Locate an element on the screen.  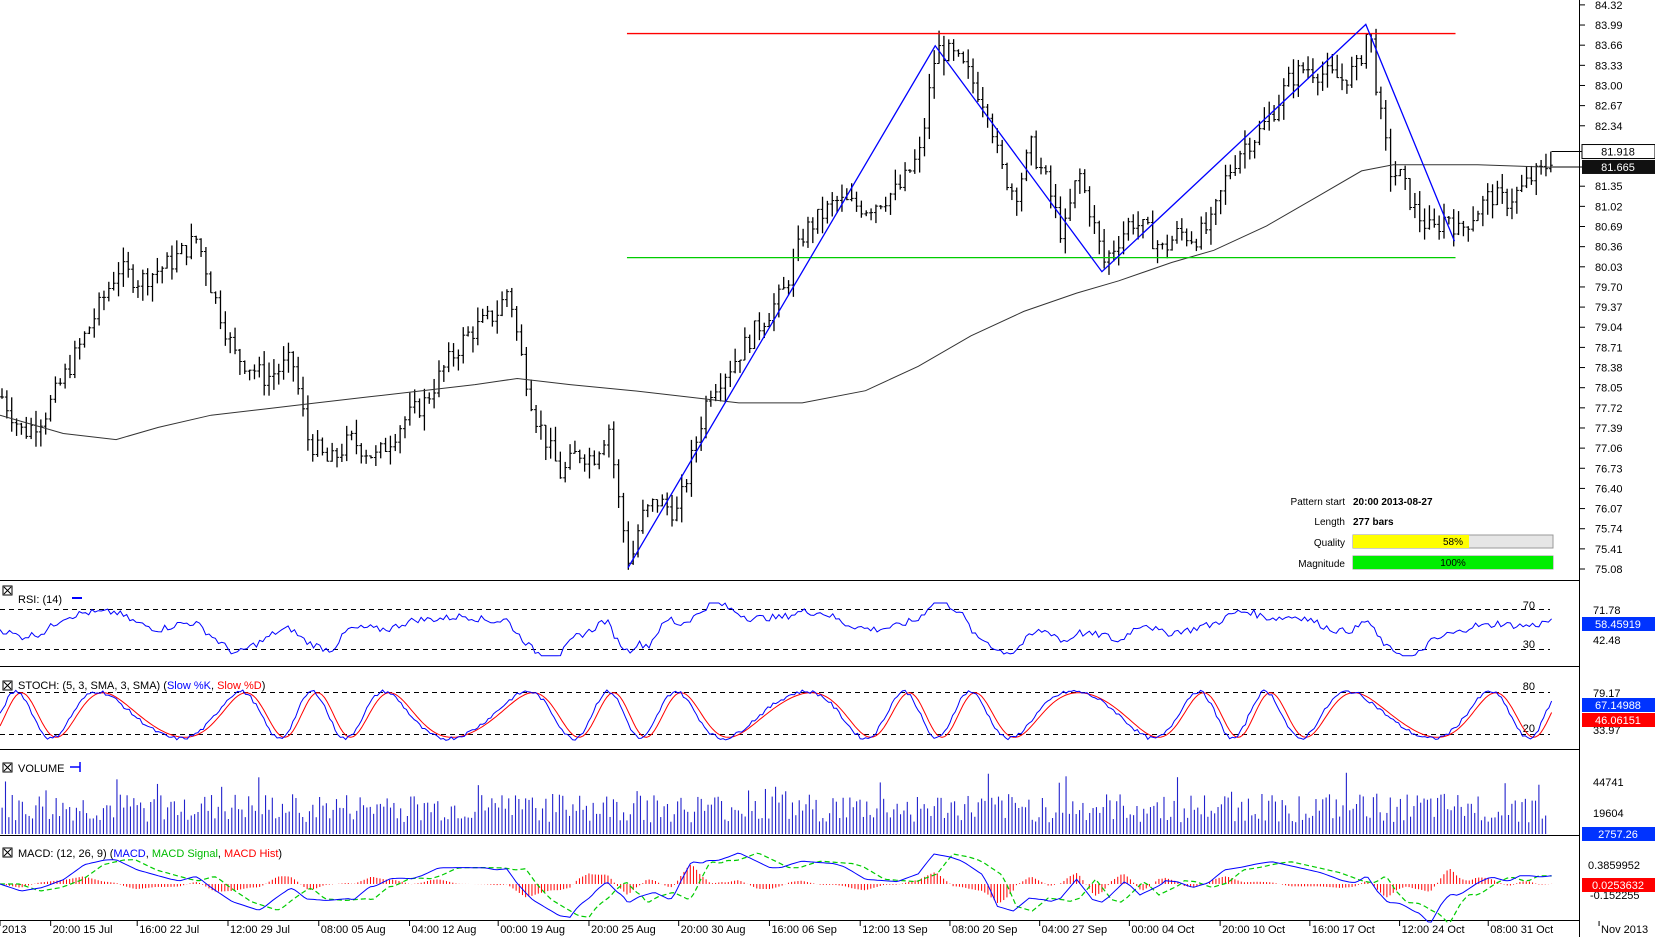
price-axis-tick-label: 79.70 is located at coordinates (1609, 288).